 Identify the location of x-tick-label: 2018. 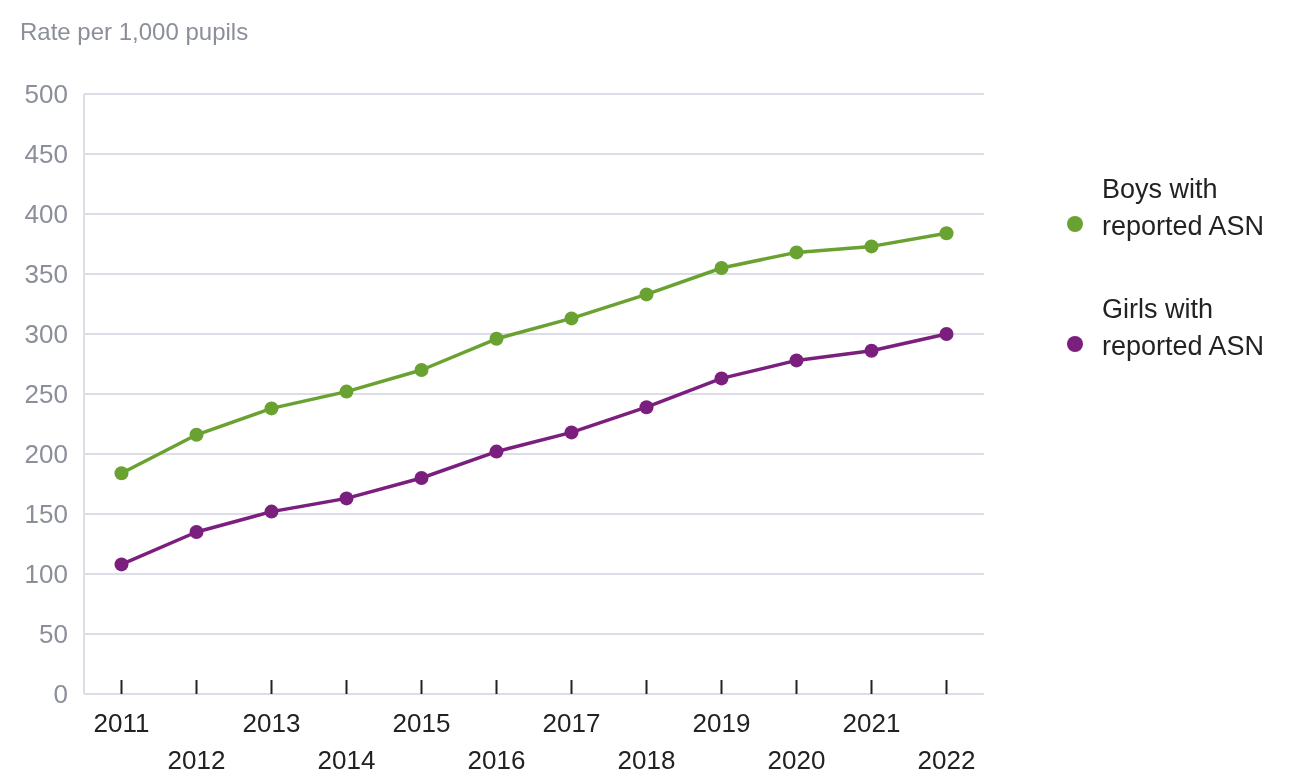
(646, 757).